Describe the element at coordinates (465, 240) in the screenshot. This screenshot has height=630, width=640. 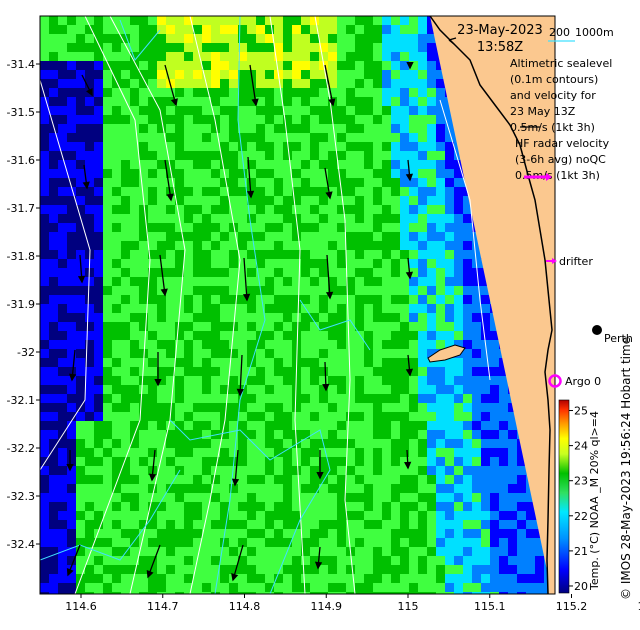
I see `sealevel-contour` at that location.